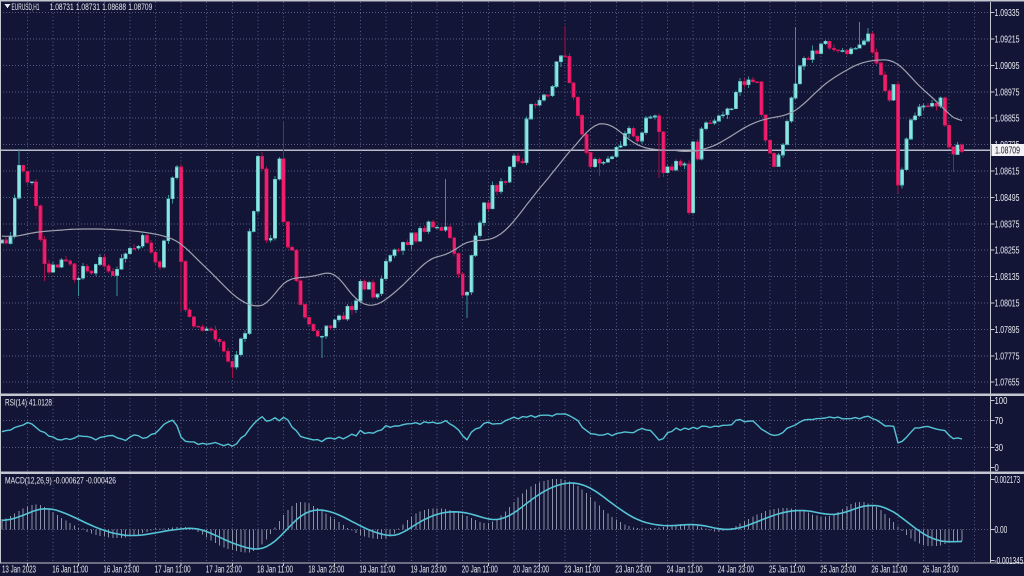 This screenshot has height=576, width=1024. What do you see at coordinates (1001, 401) in the screenshot?
I see `svg-text: 100` at bounding box center [1001, 401].